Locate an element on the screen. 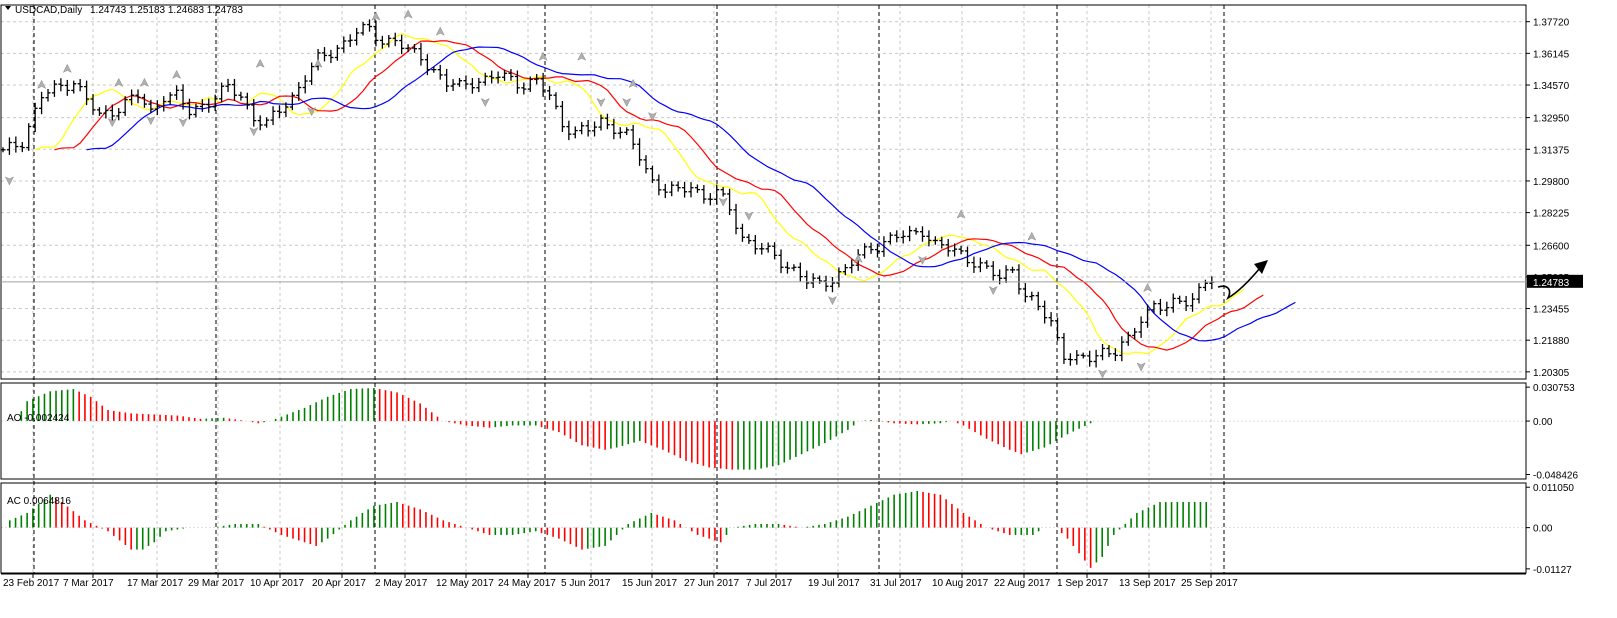 The height and width of the screenshot is (618, 1617). forecast-curve is located at coordinates (1239, 284).